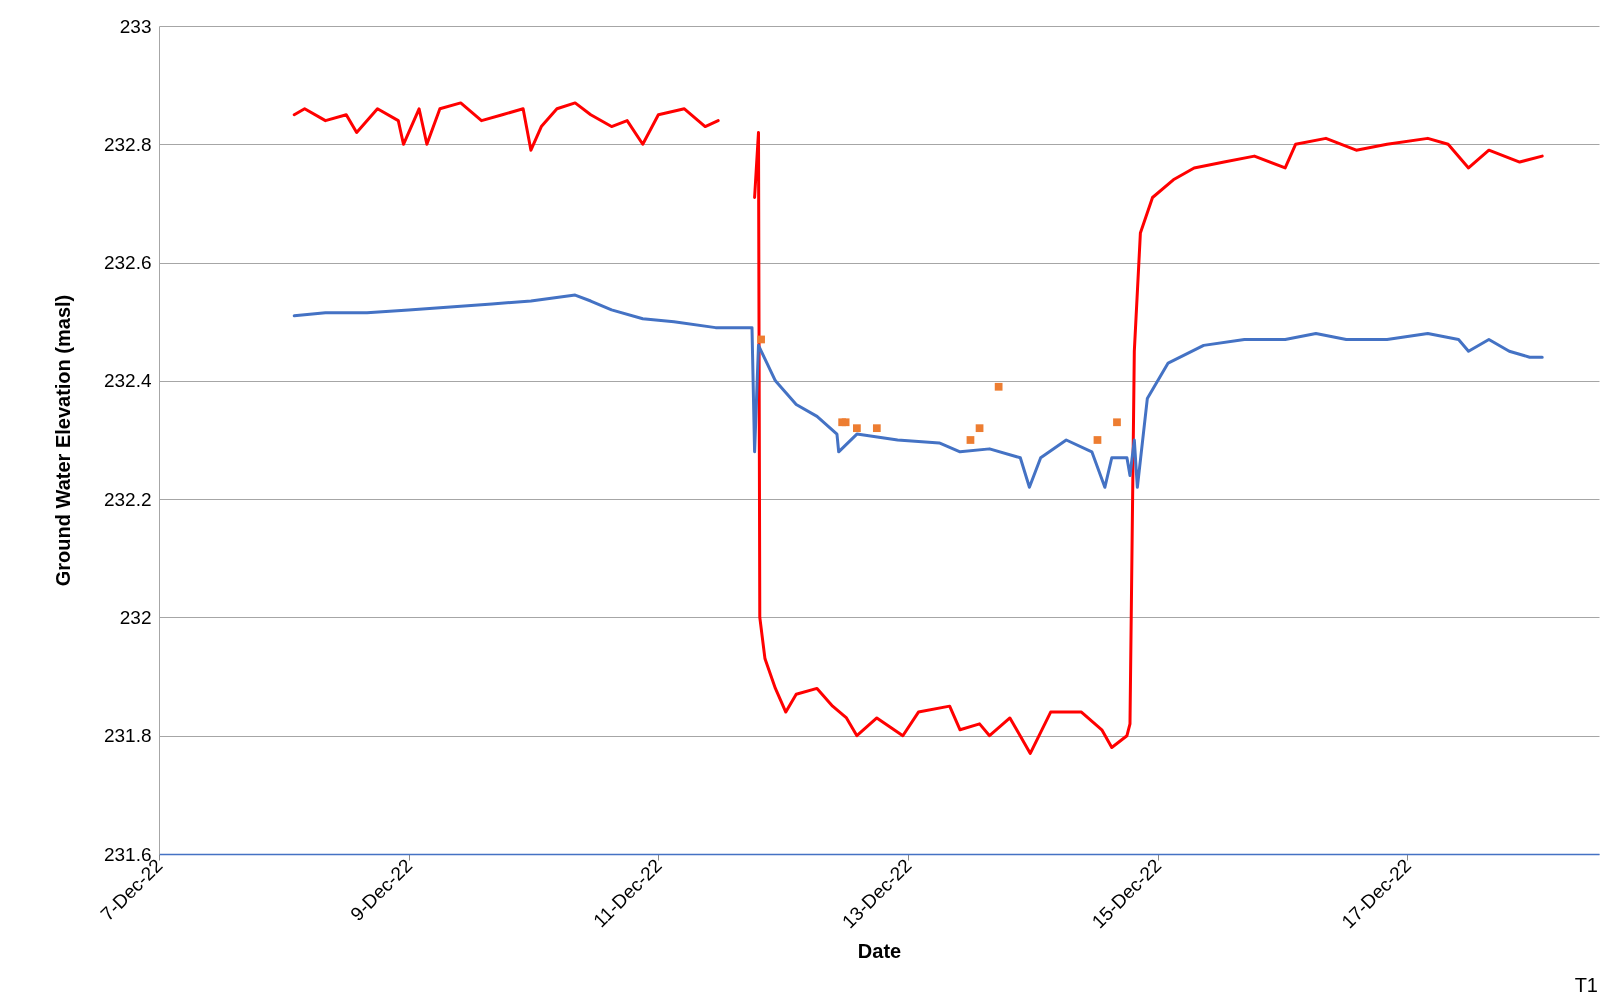  What do you see at coordinates (127, 263) in the screenshot?
I see `y-tick-label: 232.6` at bounding box center [127, 263].